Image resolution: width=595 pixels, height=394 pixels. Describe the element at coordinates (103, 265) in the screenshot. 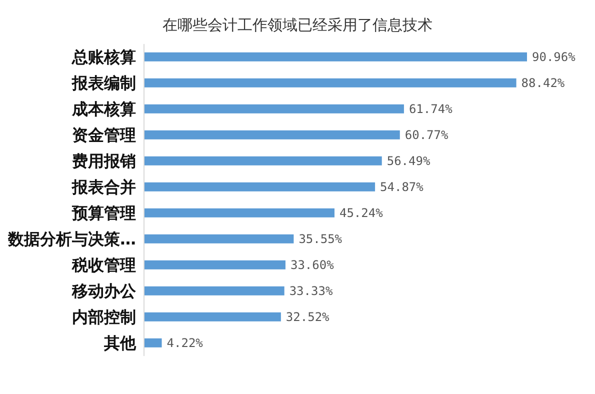

I see `y-tick-label: 税收管理` at that location.